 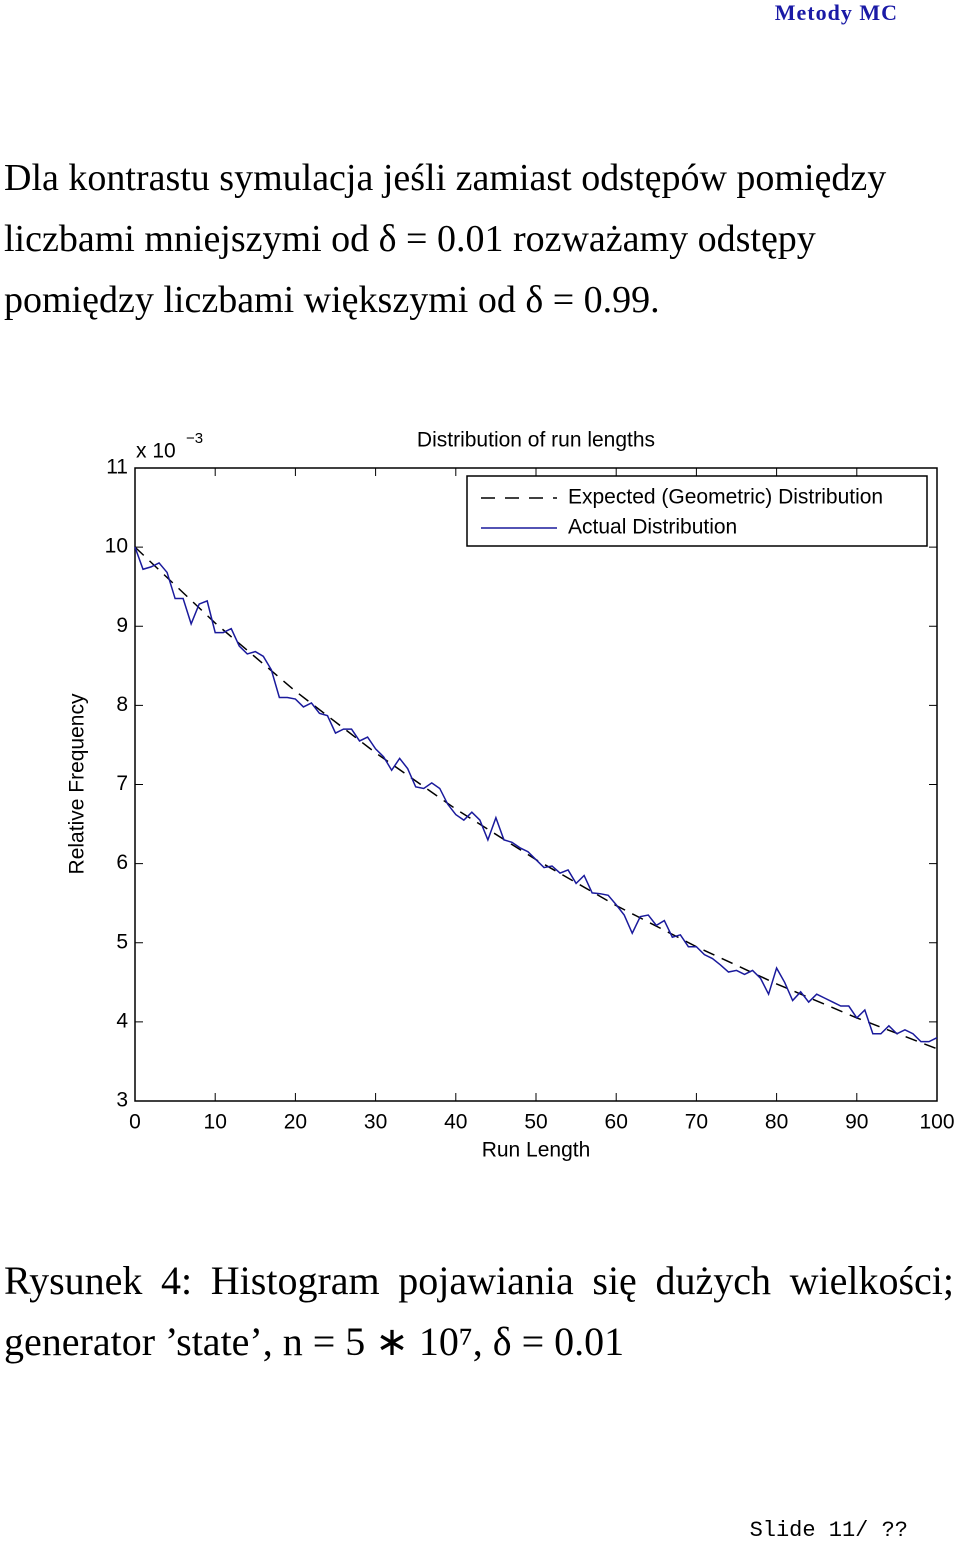 What do you see at coordinates (828, 1530) in the screenshot?
I see `footer: Slide 11/ ??` at bounding box center [828, 1530].